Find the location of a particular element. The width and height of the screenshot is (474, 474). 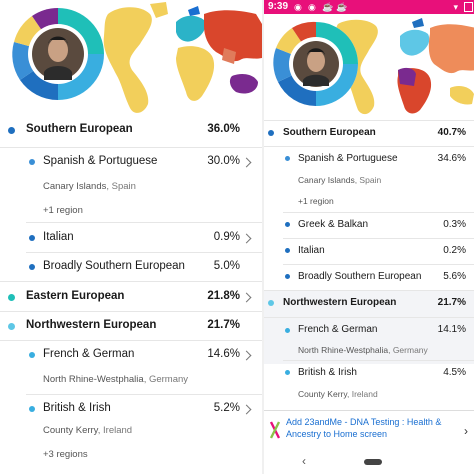

region-percent: 5.6% is located at coordinates (454, 276).